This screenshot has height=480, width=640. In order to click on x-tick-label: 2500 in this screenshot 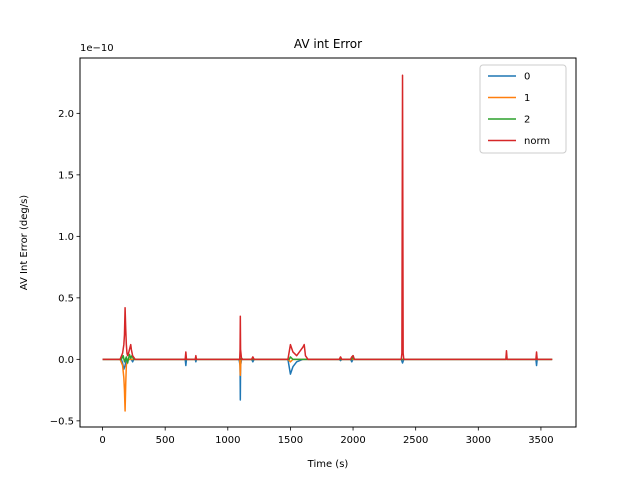, I will do `click(415, 440)`.